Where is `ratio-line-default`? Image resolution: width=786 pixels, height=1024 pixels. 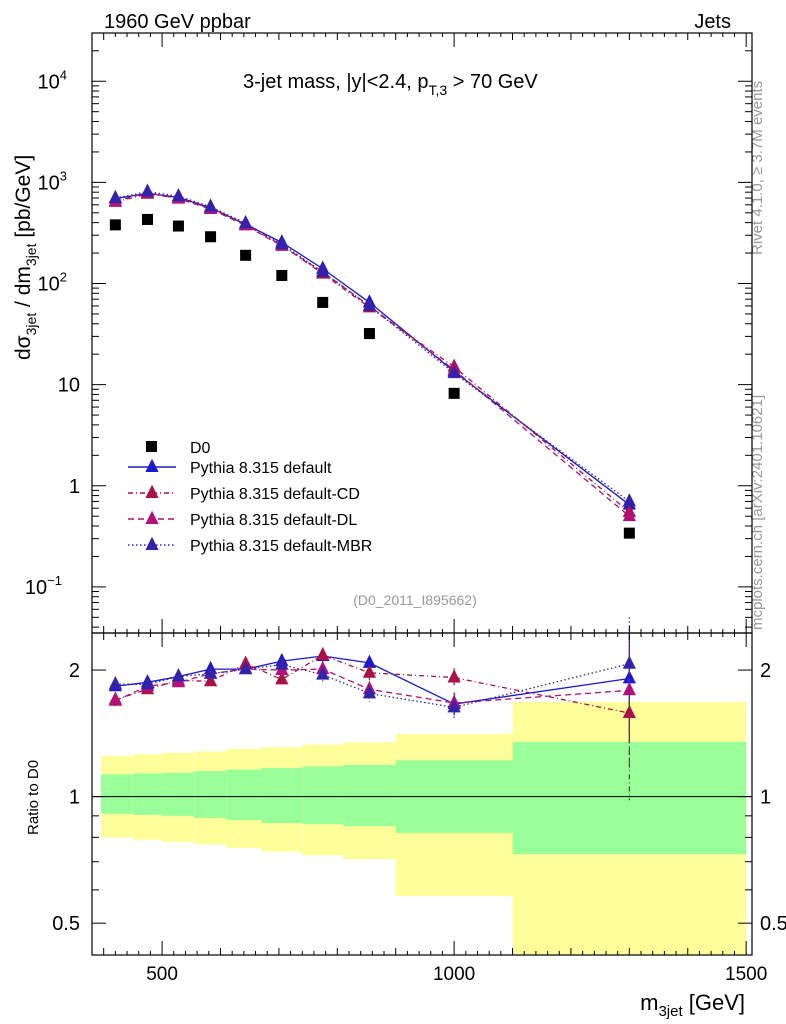 ratio-line-default is located at coordinates (372, 680).